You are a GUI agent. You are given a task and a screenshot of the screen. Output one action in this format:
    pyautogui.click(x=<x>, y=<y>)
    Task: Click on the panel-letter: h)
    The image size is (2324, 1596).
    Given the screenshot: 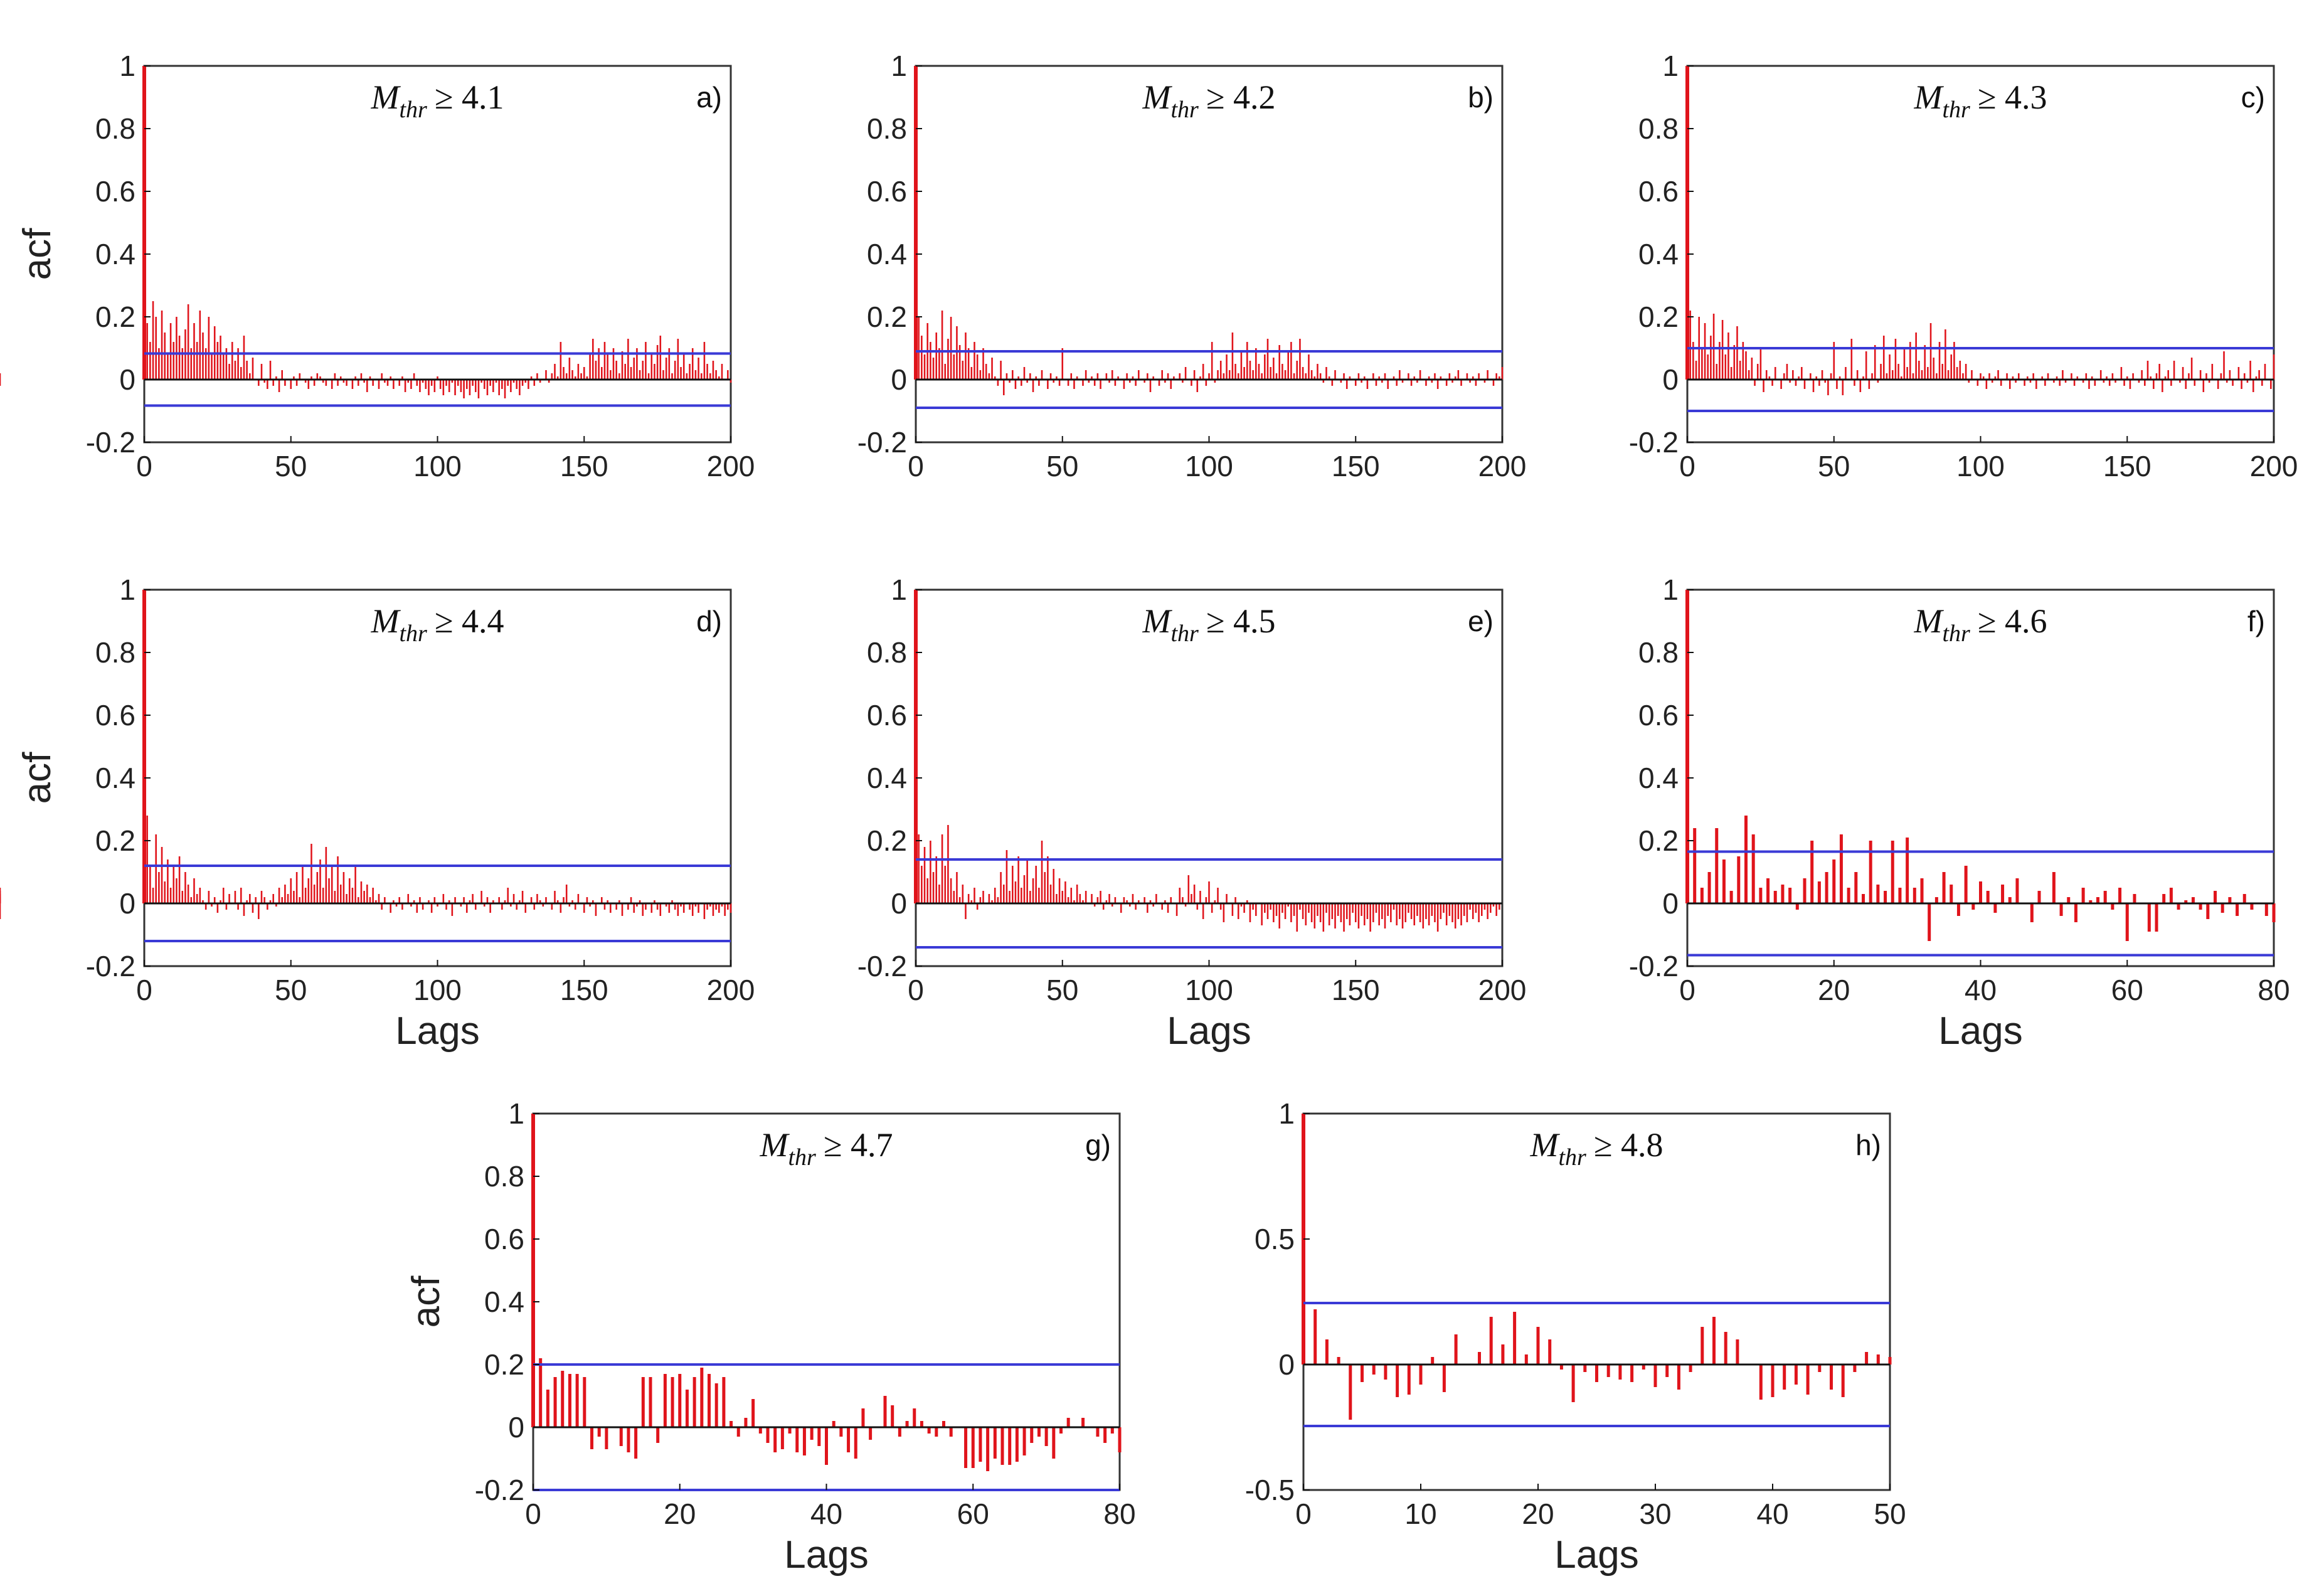 What is the action you would take?
    pyautogui.click(x=1868, y=1145)
    